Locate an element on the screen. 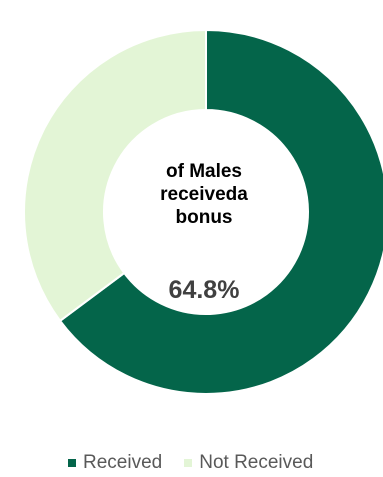 The width and height of the screenshot is (383, 477). center-value: 64.8% is located at coordinates (204, 290).